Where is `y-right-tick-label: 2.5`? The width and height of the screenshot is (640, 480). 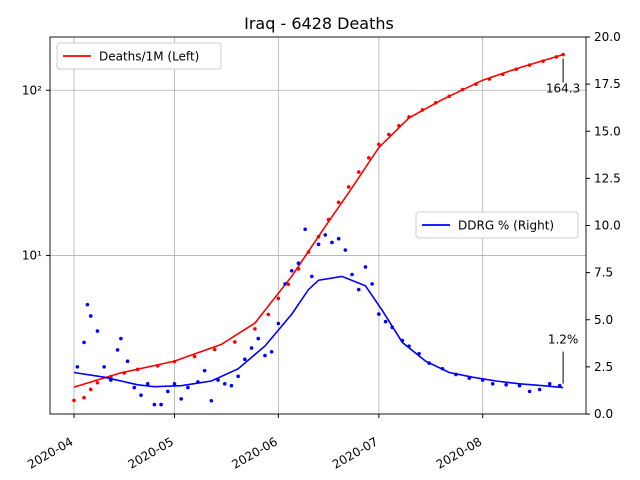 y-right-tick-label: 2.5 is located at coordinates (603, 367).